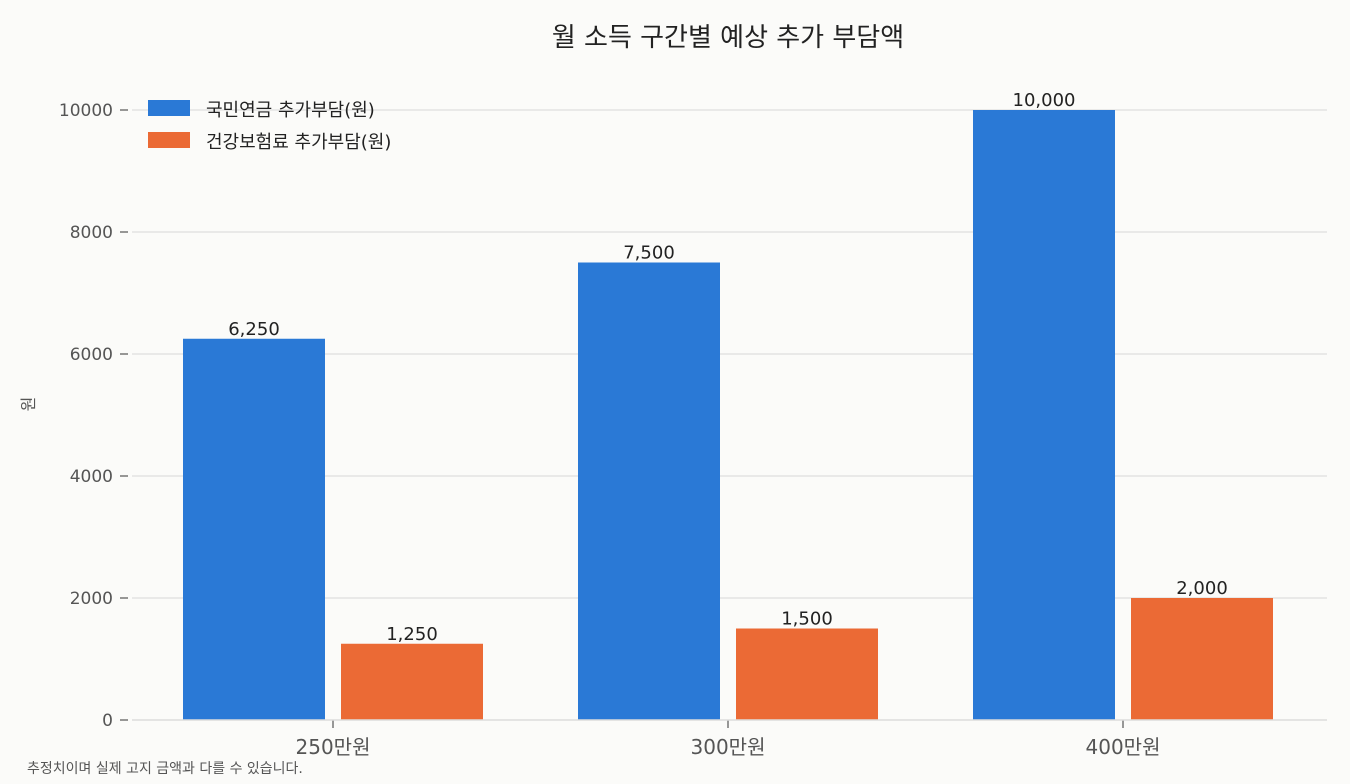  Describe the element at coordinates (807, 619) in the screenshot. I see `data-label: 1,500` at that location.